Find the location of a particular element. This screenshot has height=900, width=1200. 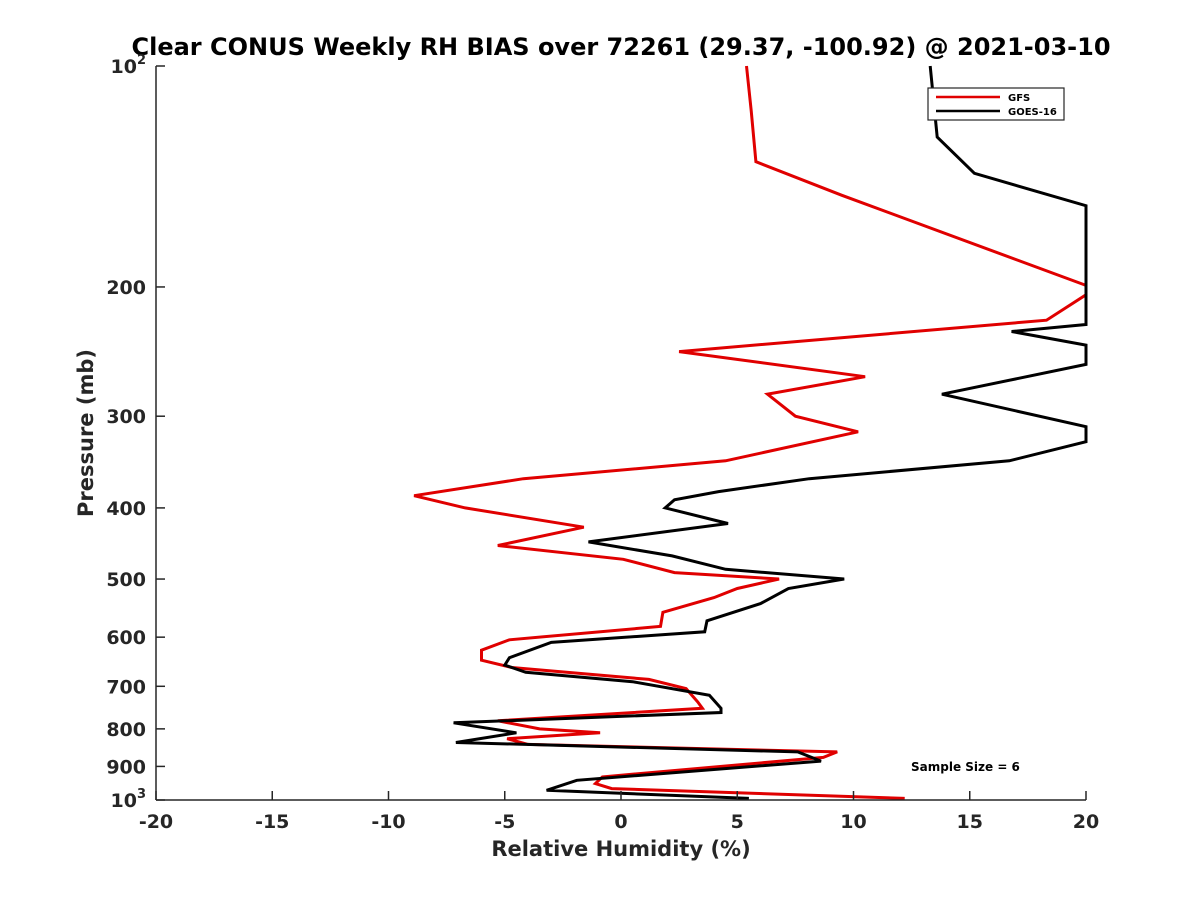

x-tick-label: 20 is located at coordinates (1086, 822).